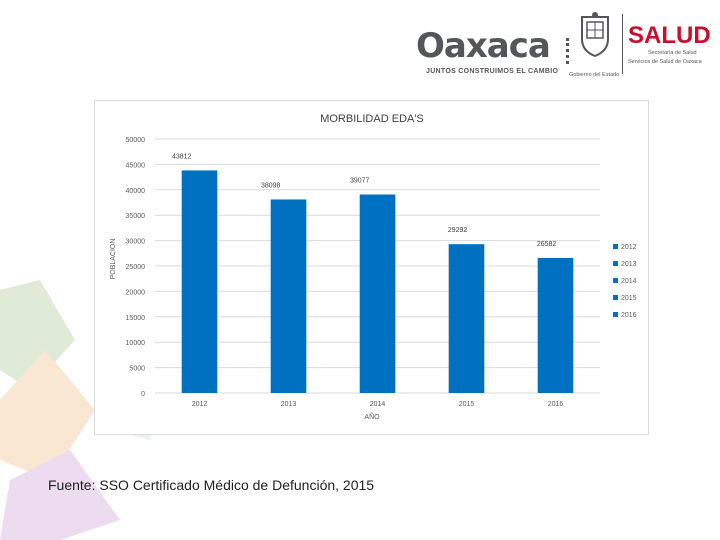 This screenshot has height=540, width=720. What do you see at coordinates (136, 343) in the screenshot?
I see `y-tick-label: 10000` at bounding box center [136, 343].